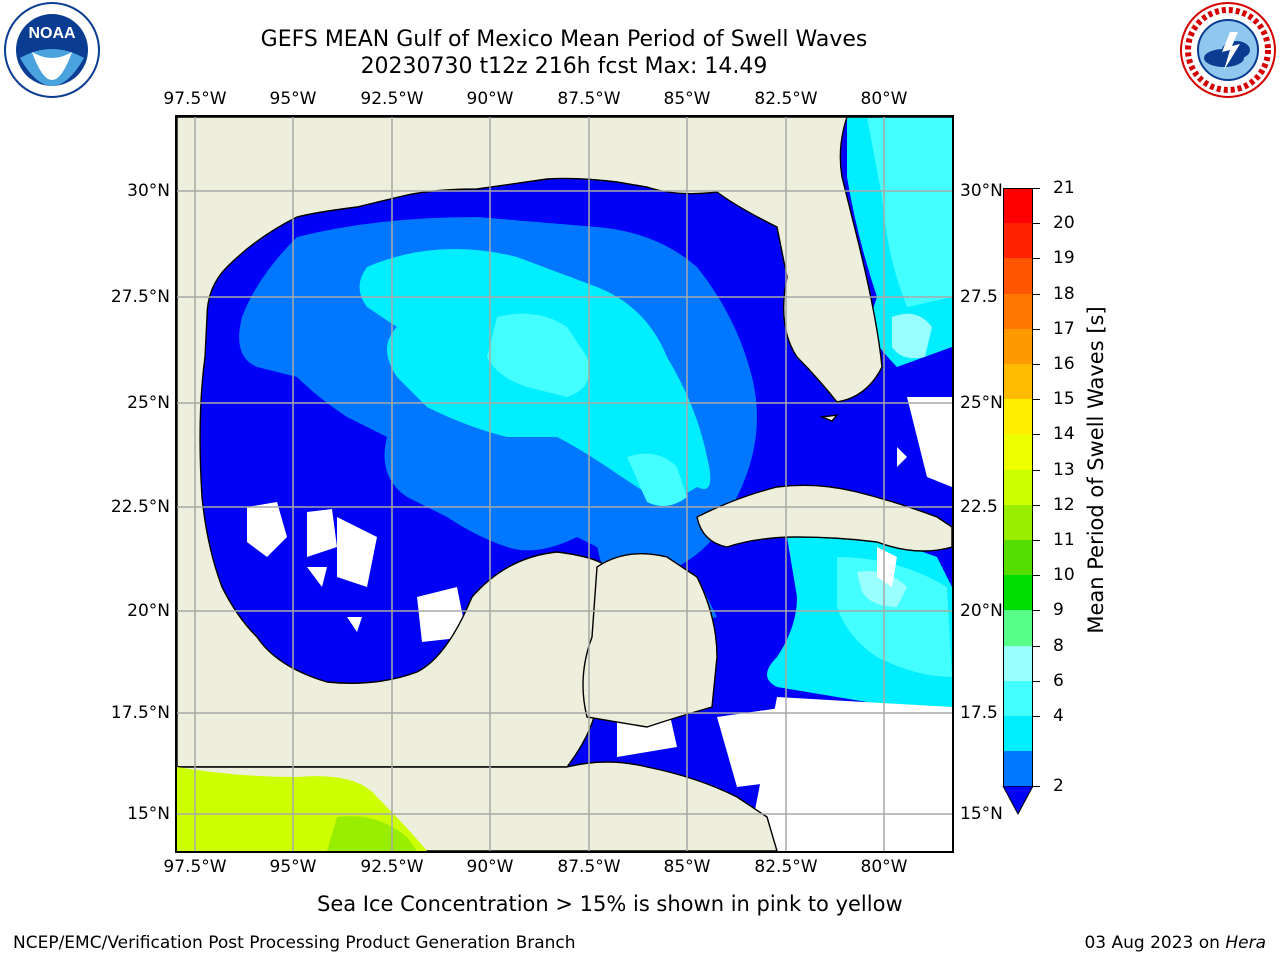  Describe the element at coordinates (884, 99) in the screenshot. I see `lon-label-top: 80°W` at that location.